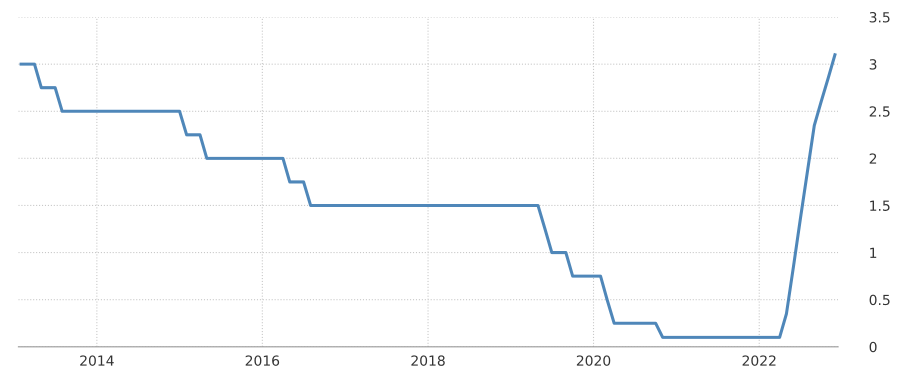 The height and width of the screenshot is (379, 921). What do you see at coordinates (880, 300) in the screenshot?
I see `y-tick-label: 0.5` at bounding box center [880, 300].